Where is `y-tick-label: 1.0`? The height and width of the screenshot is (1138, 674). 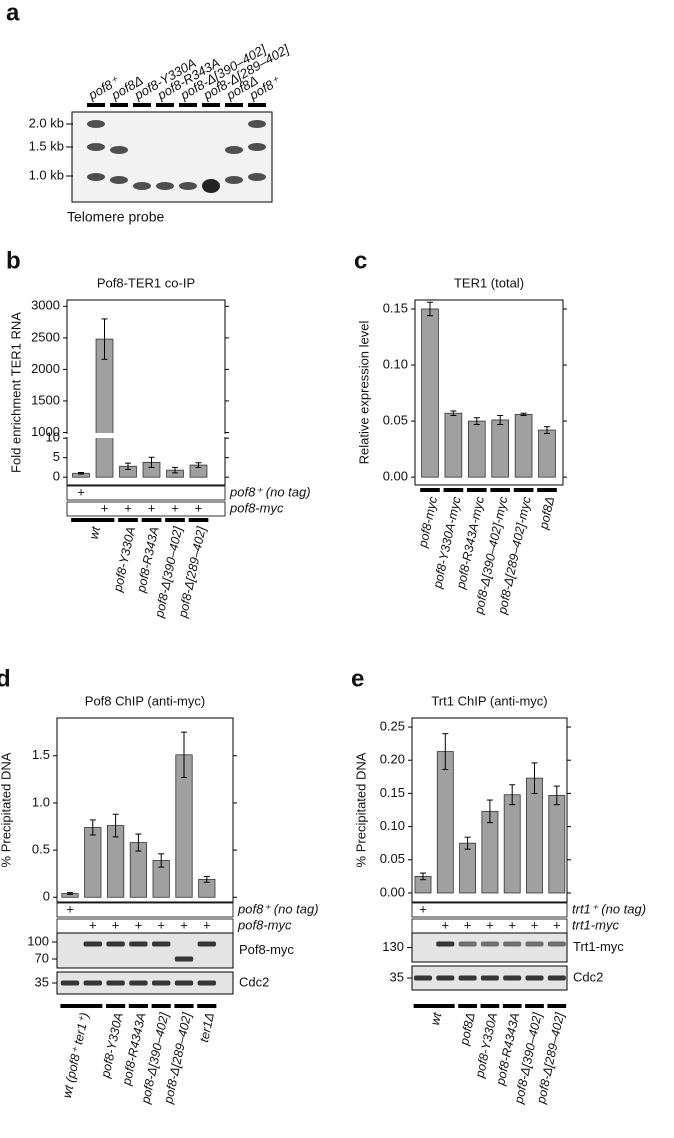
y-tick-label: 1.0 is located at coordinates (41, 801).